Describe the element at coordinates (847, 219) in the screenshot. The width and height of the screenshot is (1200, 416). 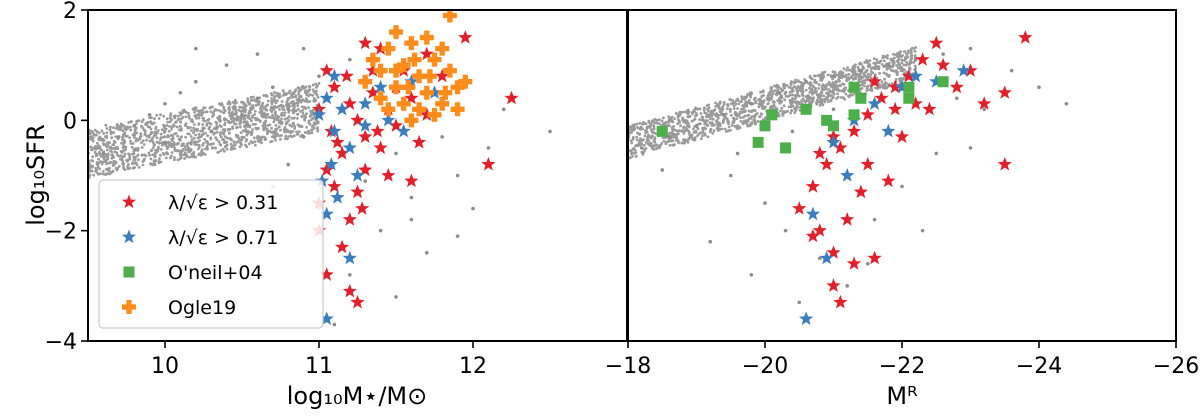
I see `right-series-1-point` at that location.